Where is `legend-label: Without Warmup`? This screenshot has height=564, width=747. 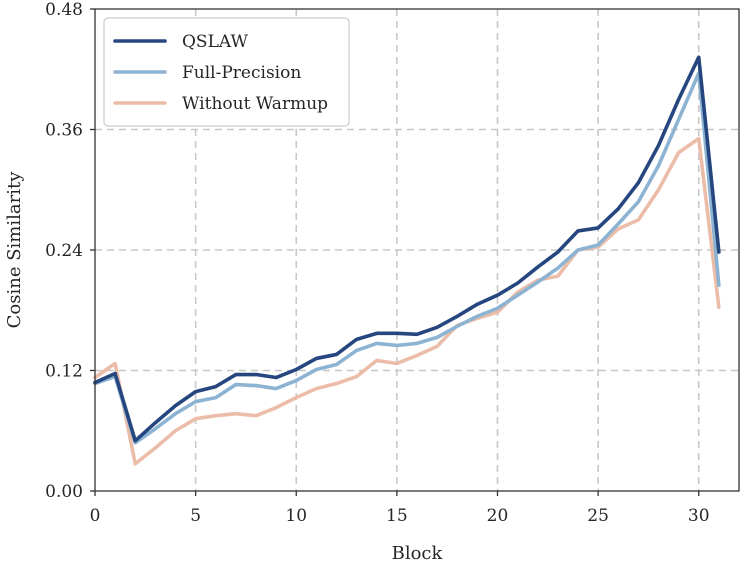
legend-label: Without Warmup is located at coordinates (255, 104).